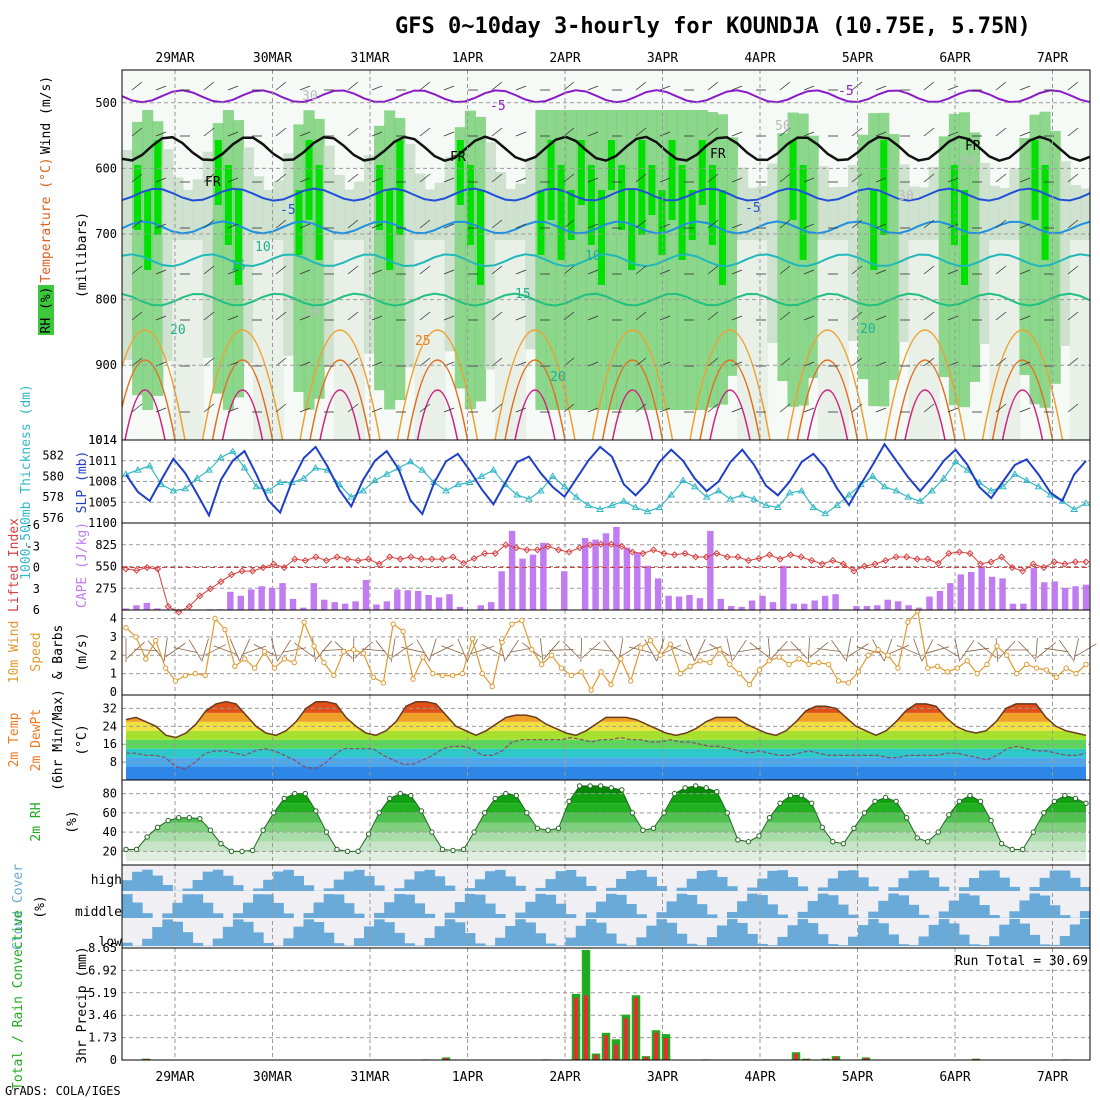 The width and height of the screenshot is (1100, 1100). Describe the element at coordinates (606, 817) in the screenshot. I see `rh-band` at that location.